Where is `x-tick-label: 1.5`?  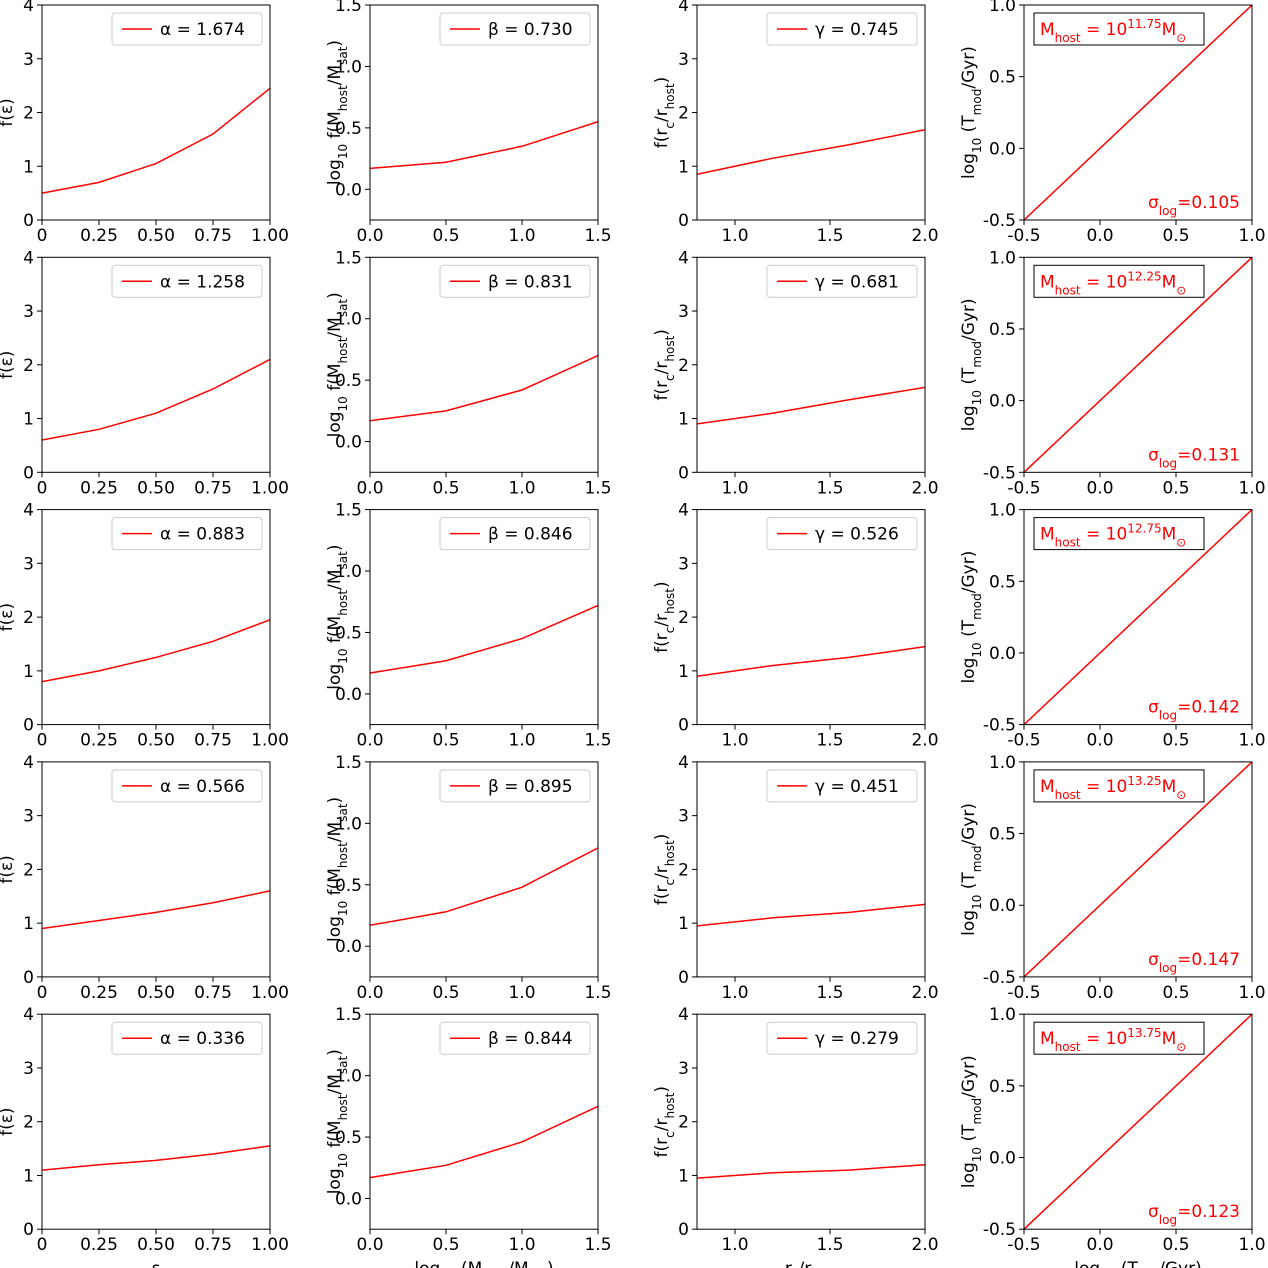
x-tick-label: 1.5 is located at coordinates (597, 488).